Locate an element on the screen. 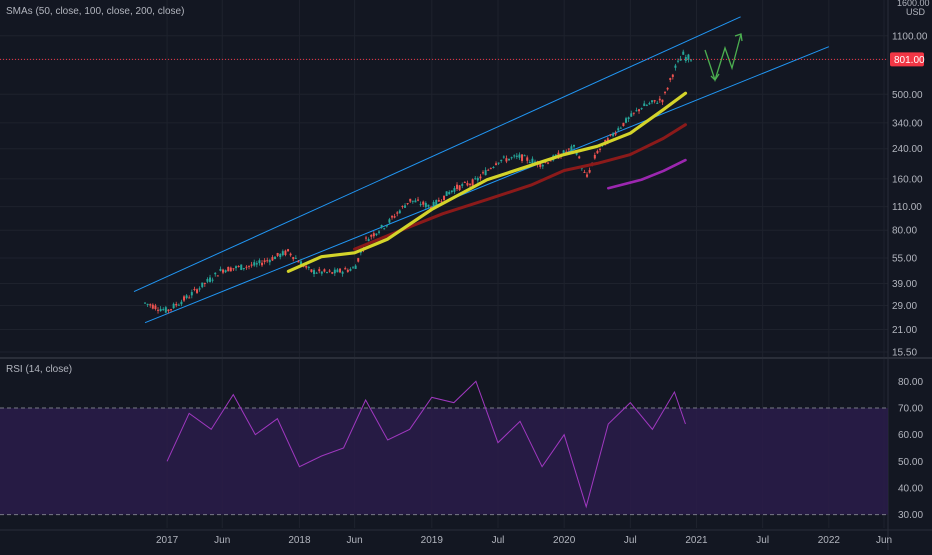  projection-arrowhead is located at coordinates (738, 37).